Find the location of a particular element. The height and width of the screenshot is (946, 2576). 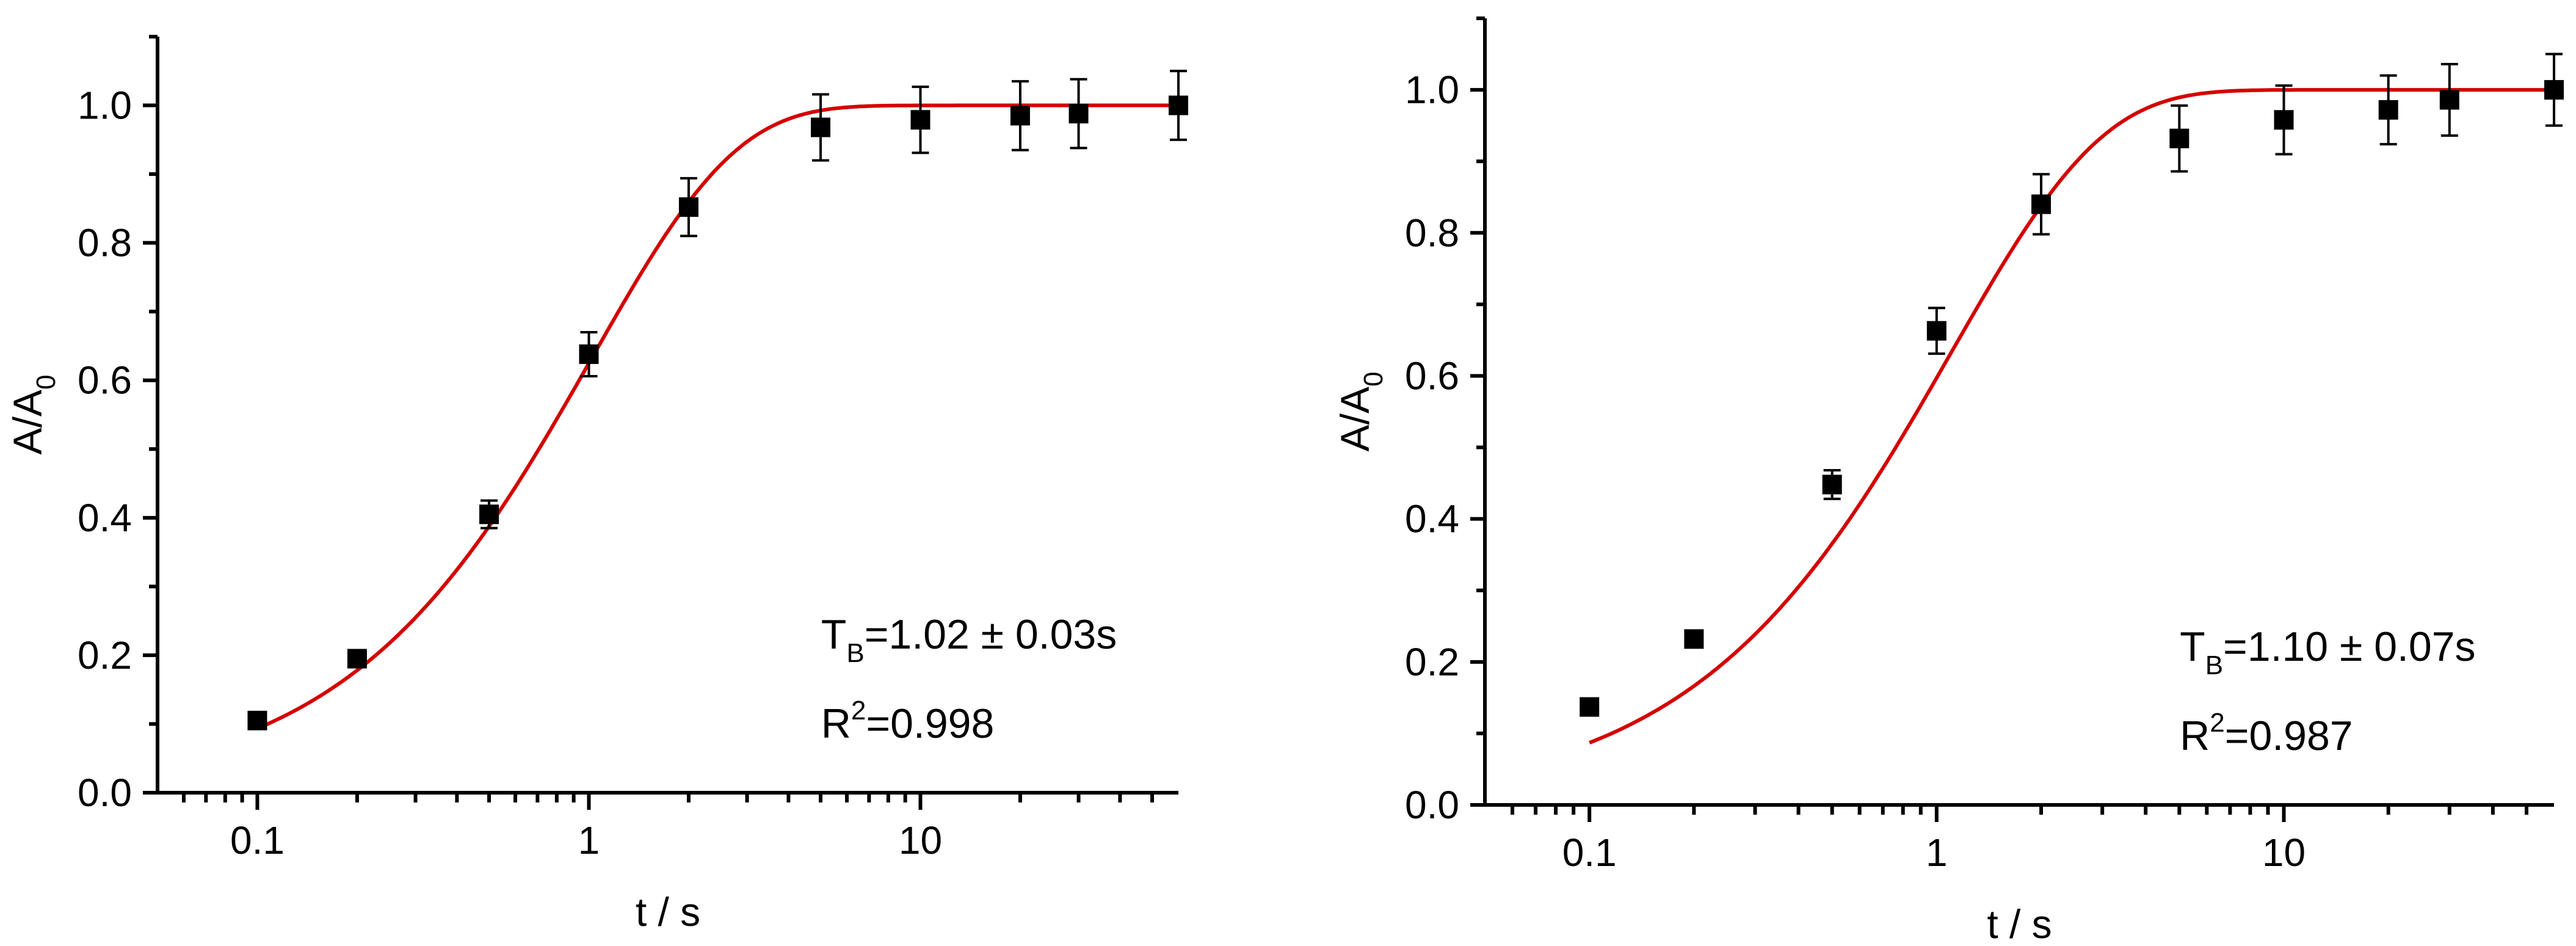

r2-annotation: R2=0.987 is located at coordinates (2266, 733).